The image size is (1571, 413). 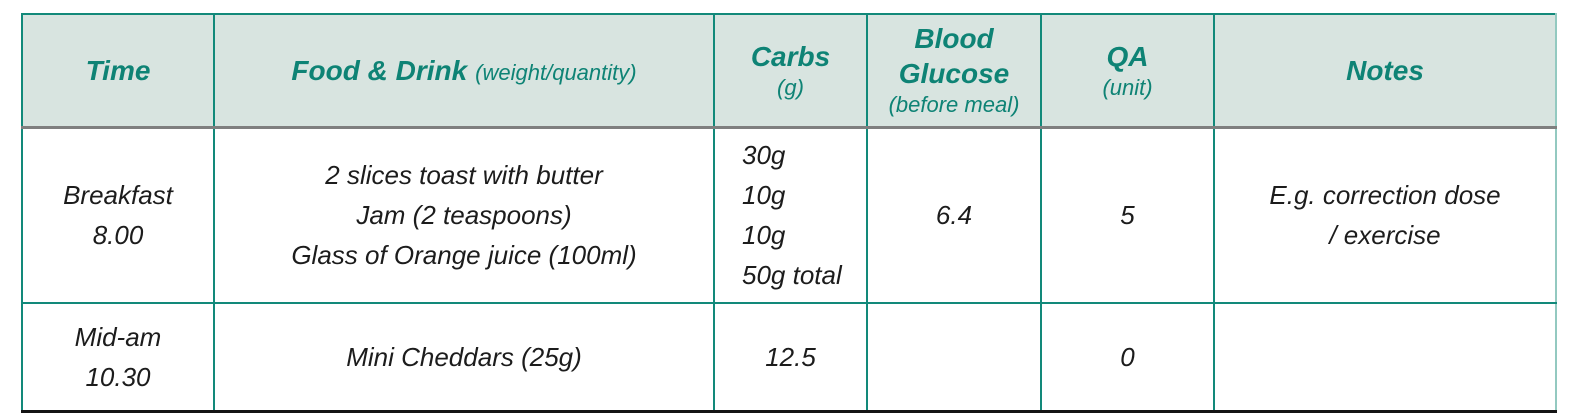 I want to click on header-qa-label: QA, so click(x=1127, y=56).